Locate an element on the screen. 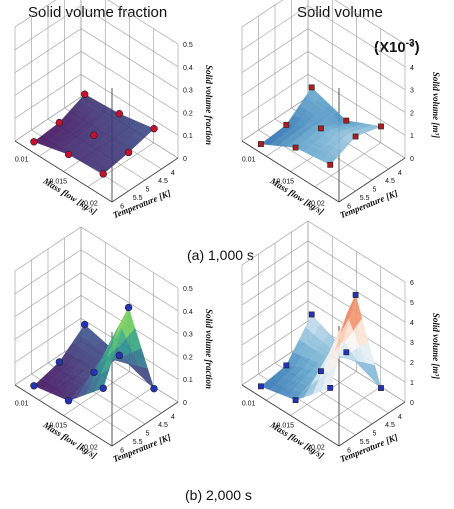 The height and width of the screenshot is (509, 454). z-tick-label: 6 is located at coordinates (412, 283).